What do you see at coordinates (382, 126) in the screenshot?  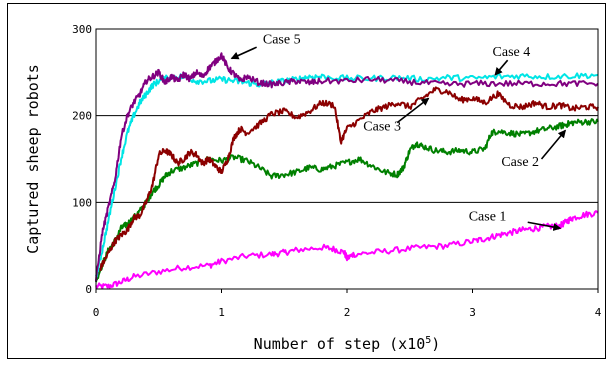 I see `annotation-case-3: Case 3` at bounding box center [382, 126].